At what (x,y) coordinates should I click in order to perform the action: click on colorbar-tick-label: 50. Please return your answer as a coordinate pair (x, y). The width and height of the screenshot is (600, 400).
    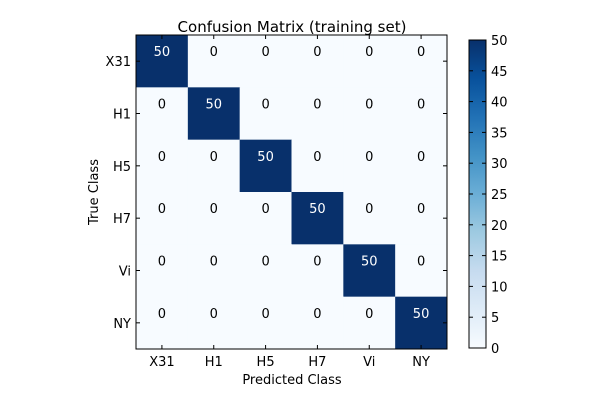
    Looking at the image, I should click on (499, 41).